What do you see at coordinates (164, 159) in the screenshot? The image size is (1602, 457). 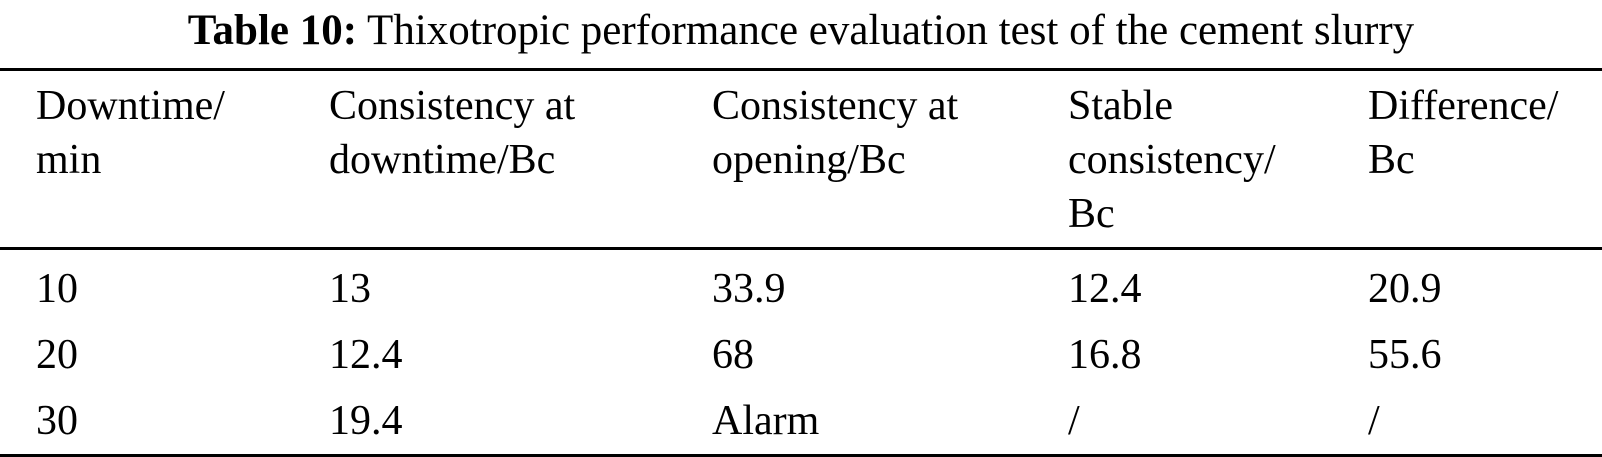 I see `column-header-downtime: Downtime/ min` at bounding box center [164, 159].